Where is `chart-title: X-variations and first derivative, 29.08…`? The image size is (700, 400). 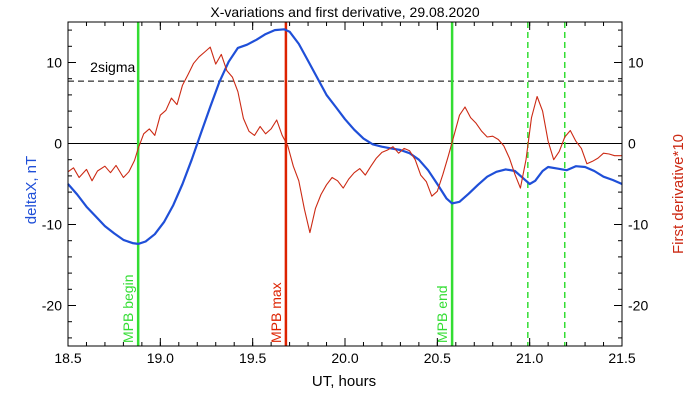
chart-title: X-variations and first derivative, 29.08… is located at coordinates (344, 12).